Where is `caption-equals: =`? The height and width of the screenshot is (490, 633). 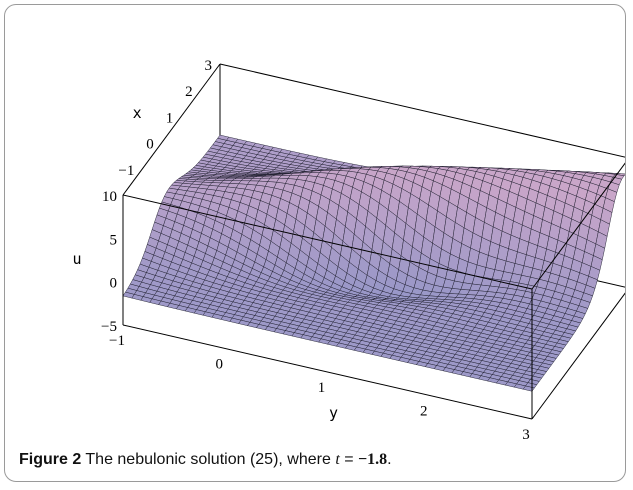 caption-equals: = is located at coordinates (349, 459).